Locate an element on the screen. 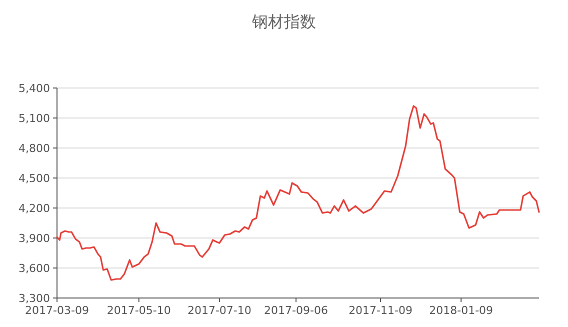 The height and width of the screenshot is (327, 568). x-tick-label: 2017-09-06 is located at coordinates (296, 310).